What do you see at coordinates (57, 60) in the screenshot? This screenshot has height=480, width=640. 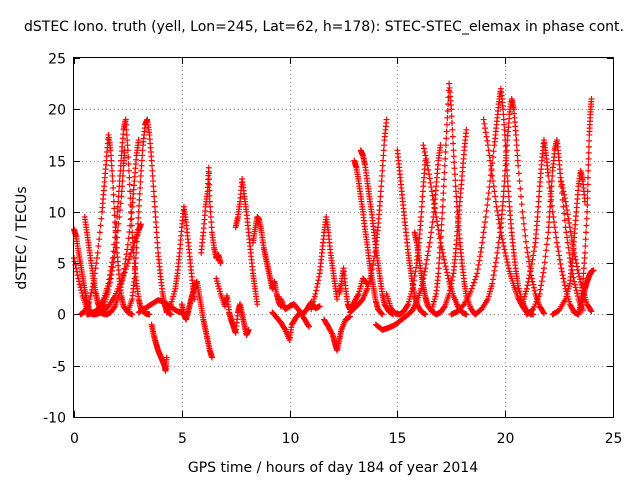 I see `y-tick-label: 25` at bounding box center [57, 60].